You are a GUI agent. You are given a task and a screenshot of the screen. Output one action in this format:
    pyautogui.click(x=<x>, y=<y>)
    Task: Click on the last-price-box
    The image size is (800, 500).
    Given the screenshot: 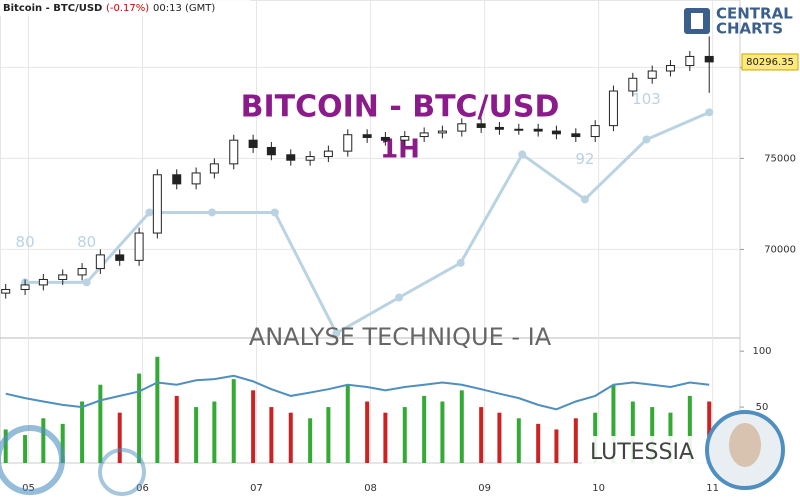 What is the action you would take?
    pyautogui.click(x=770, y=62)
    